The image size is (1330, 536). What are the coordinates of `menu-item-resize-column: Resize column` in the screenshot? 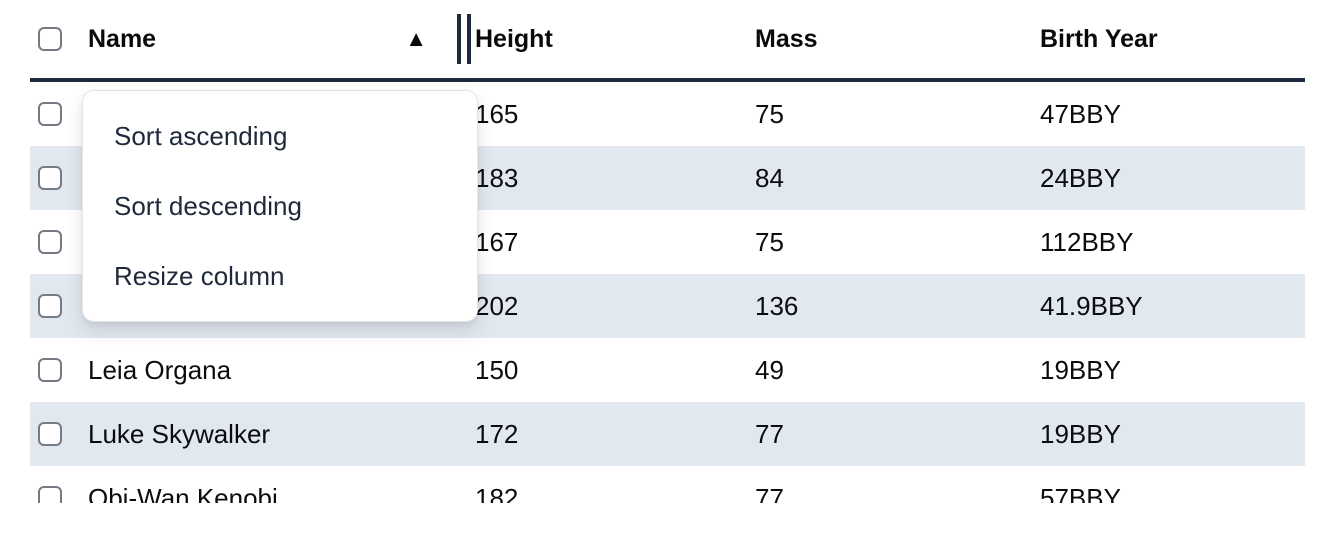 It's located at (280, 276).